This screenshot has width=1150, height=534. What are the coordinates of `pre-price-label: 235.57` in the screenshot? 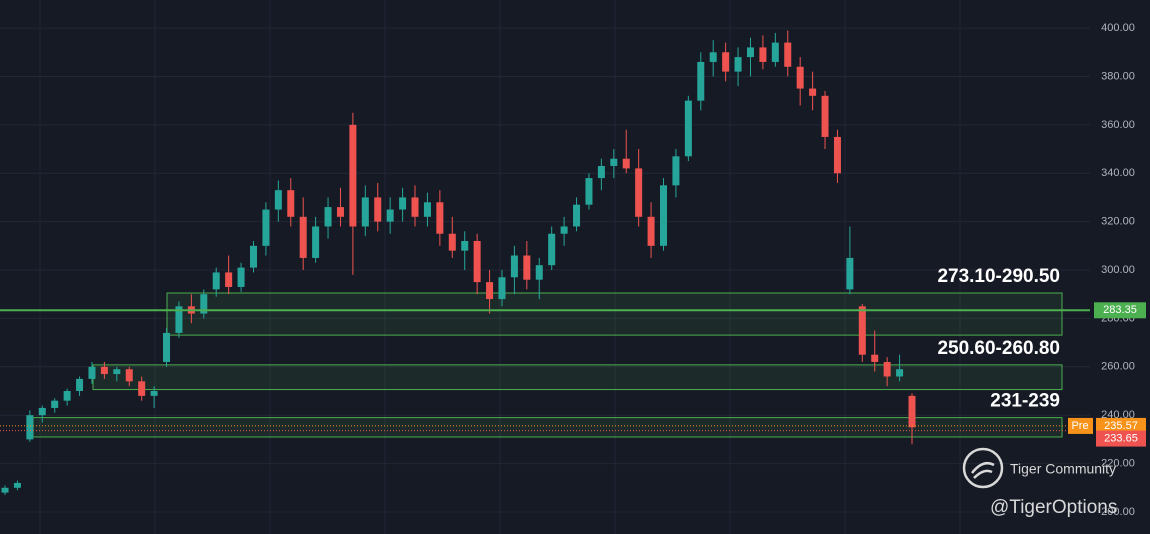 It's located at (1121, 426).